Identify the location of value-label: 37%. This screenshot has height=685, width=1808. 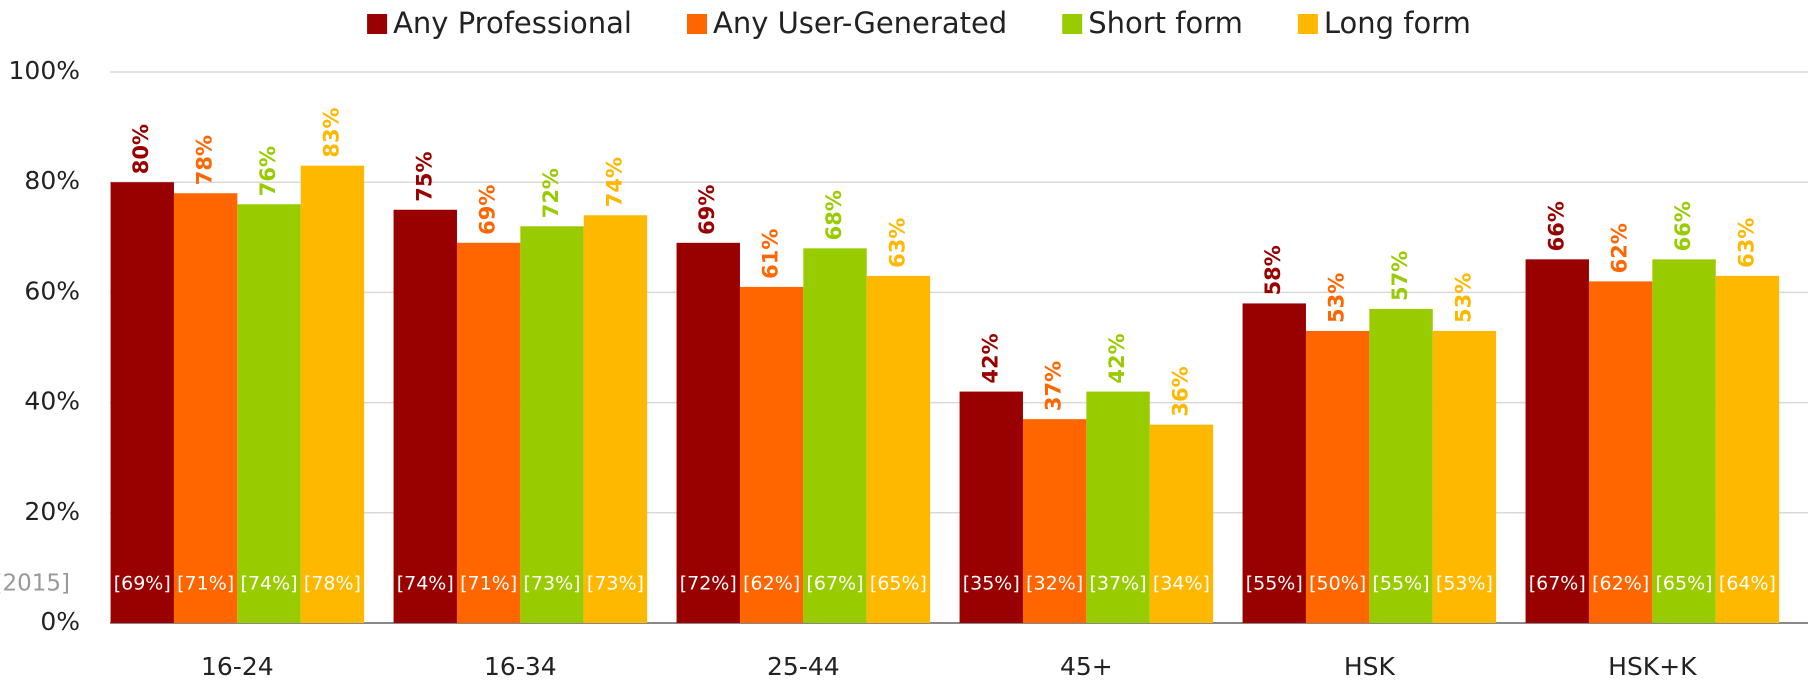
(1054, 386).